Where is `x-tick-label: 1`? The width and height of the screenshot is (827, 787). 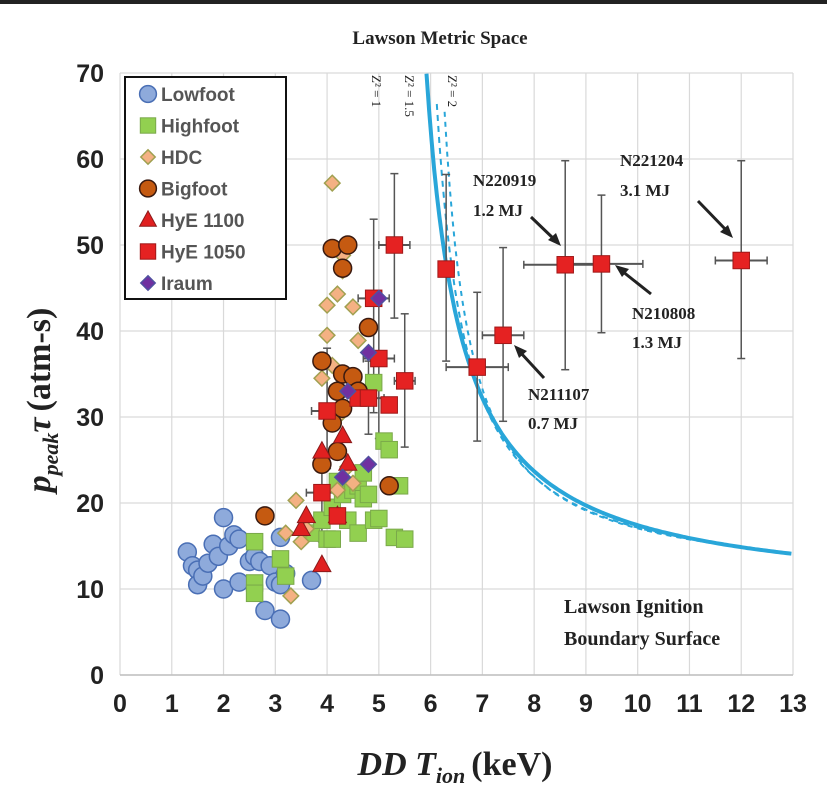 x-tick-label: 1 is located at coordinates (172, 704).